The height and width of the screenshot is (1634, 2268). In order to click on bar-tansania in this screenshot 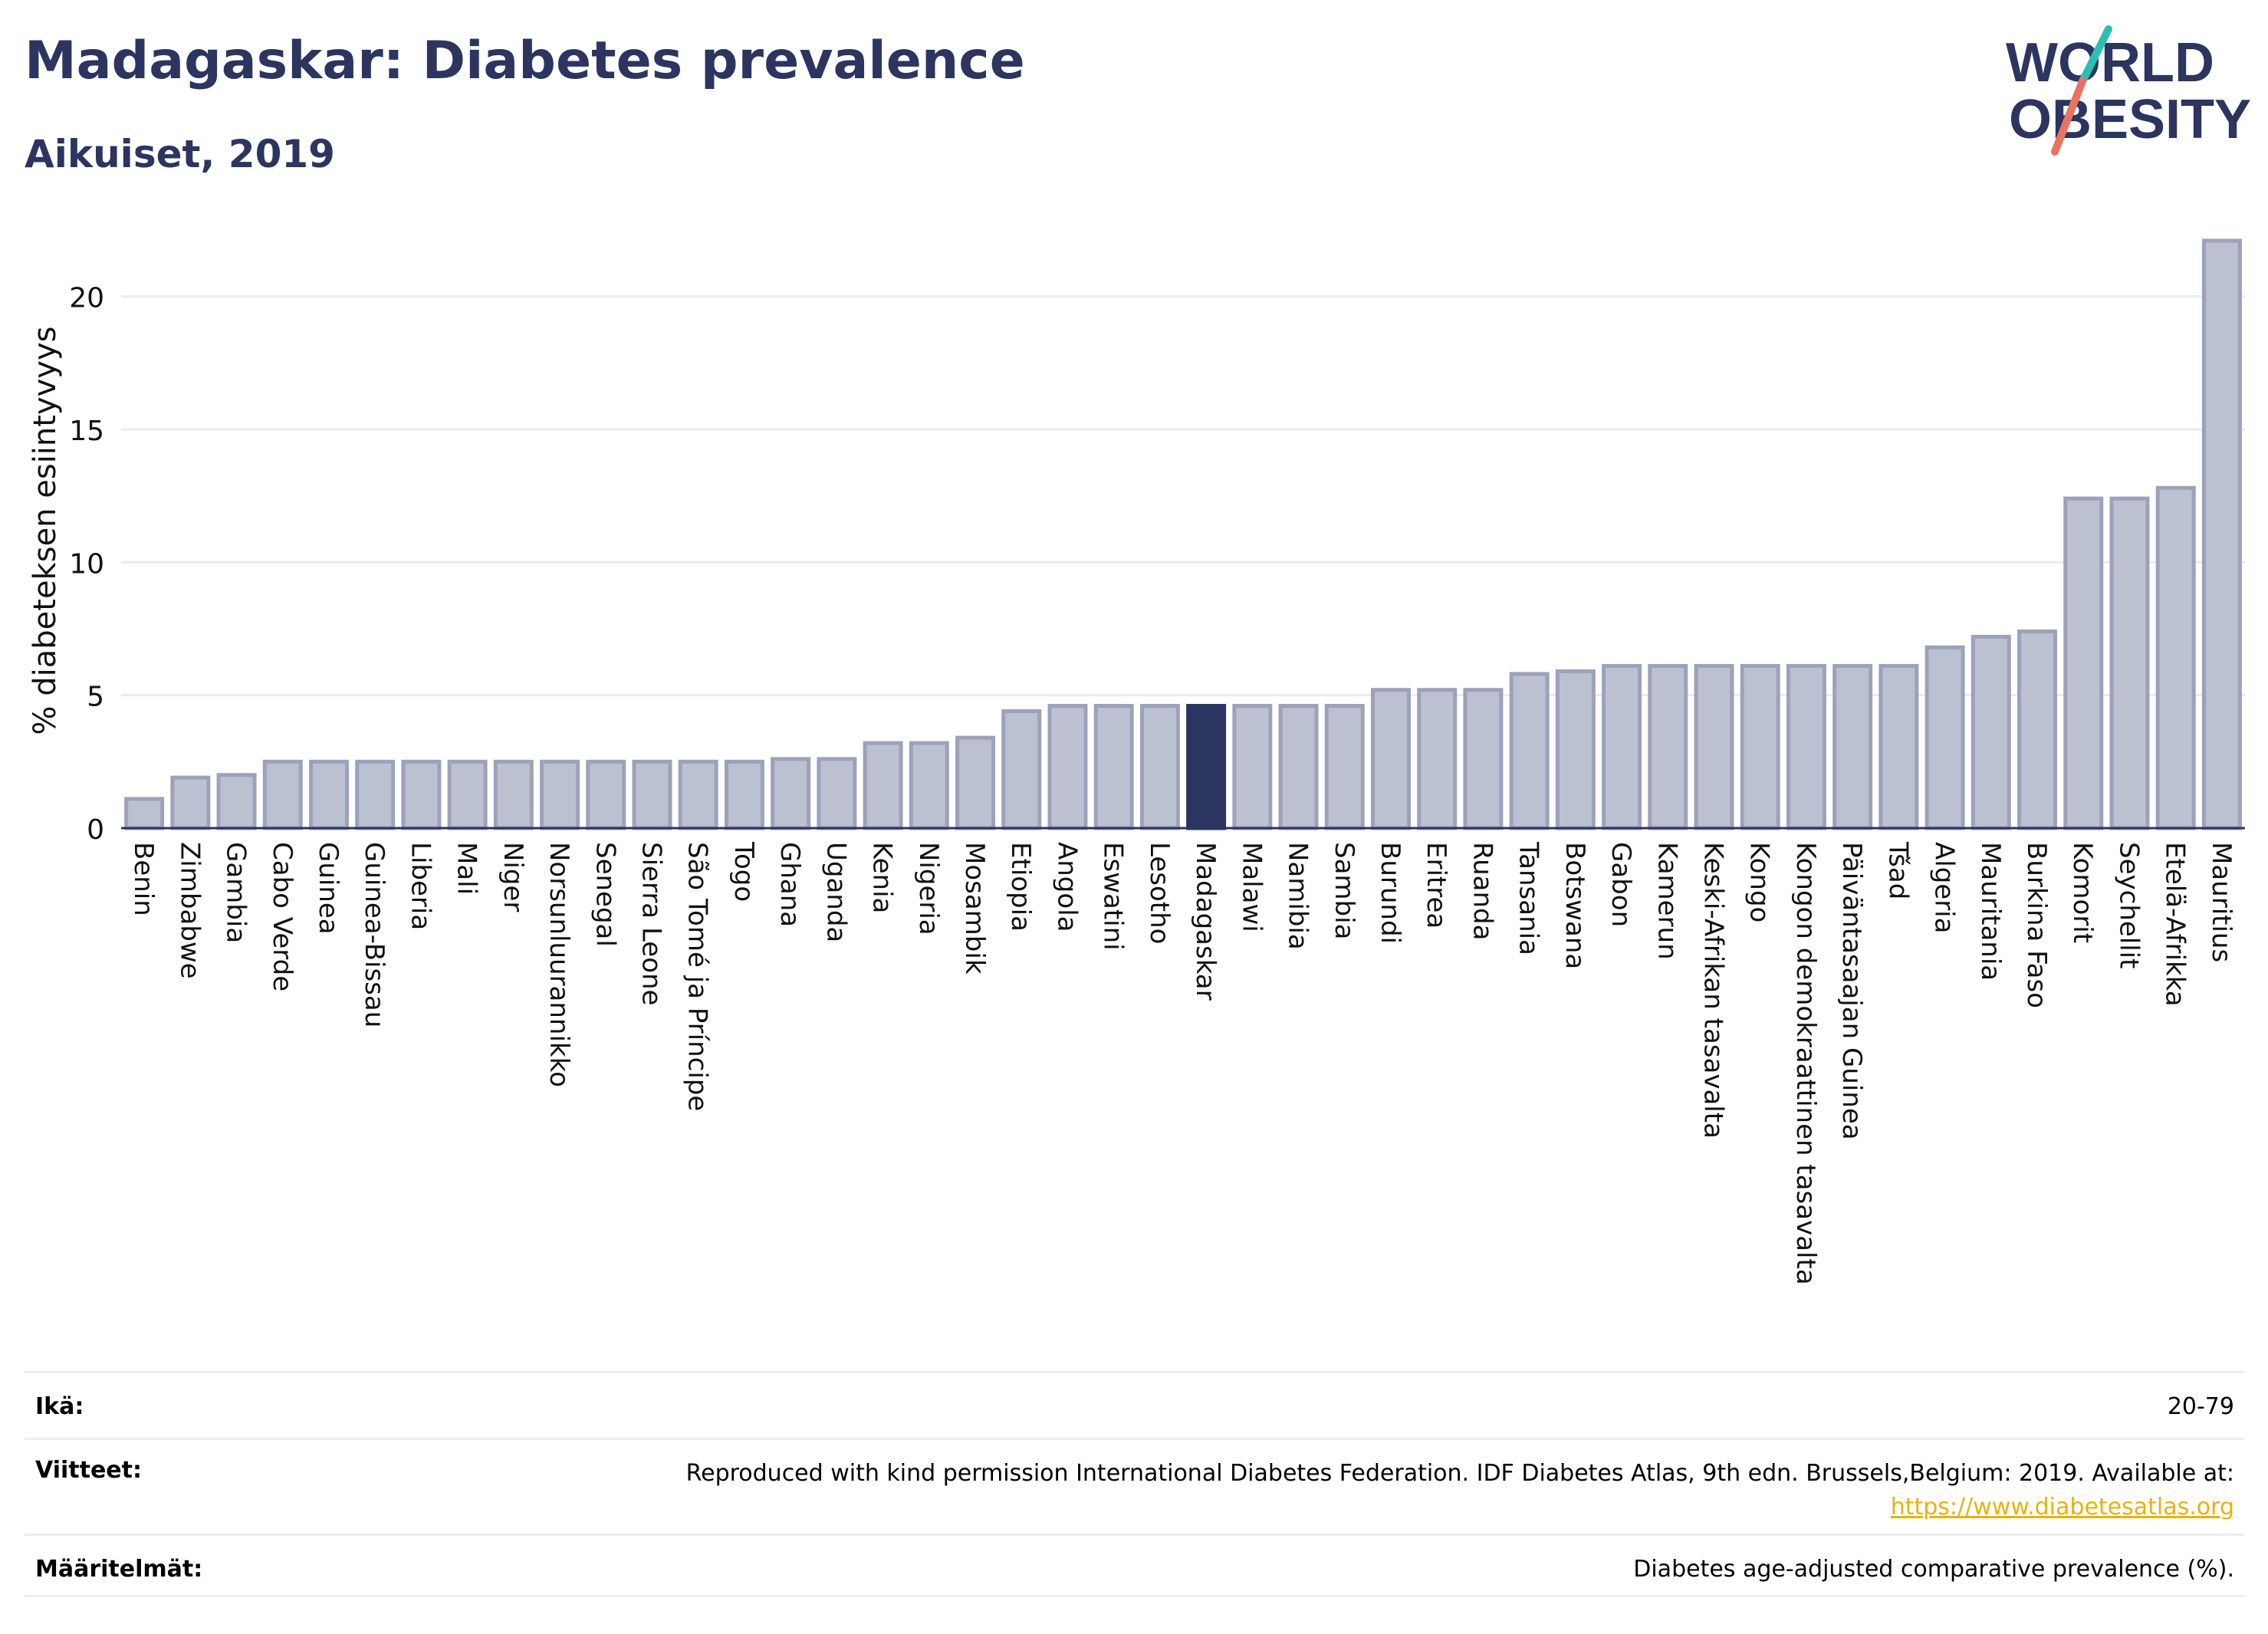, I will do `click(1529, 751)`.